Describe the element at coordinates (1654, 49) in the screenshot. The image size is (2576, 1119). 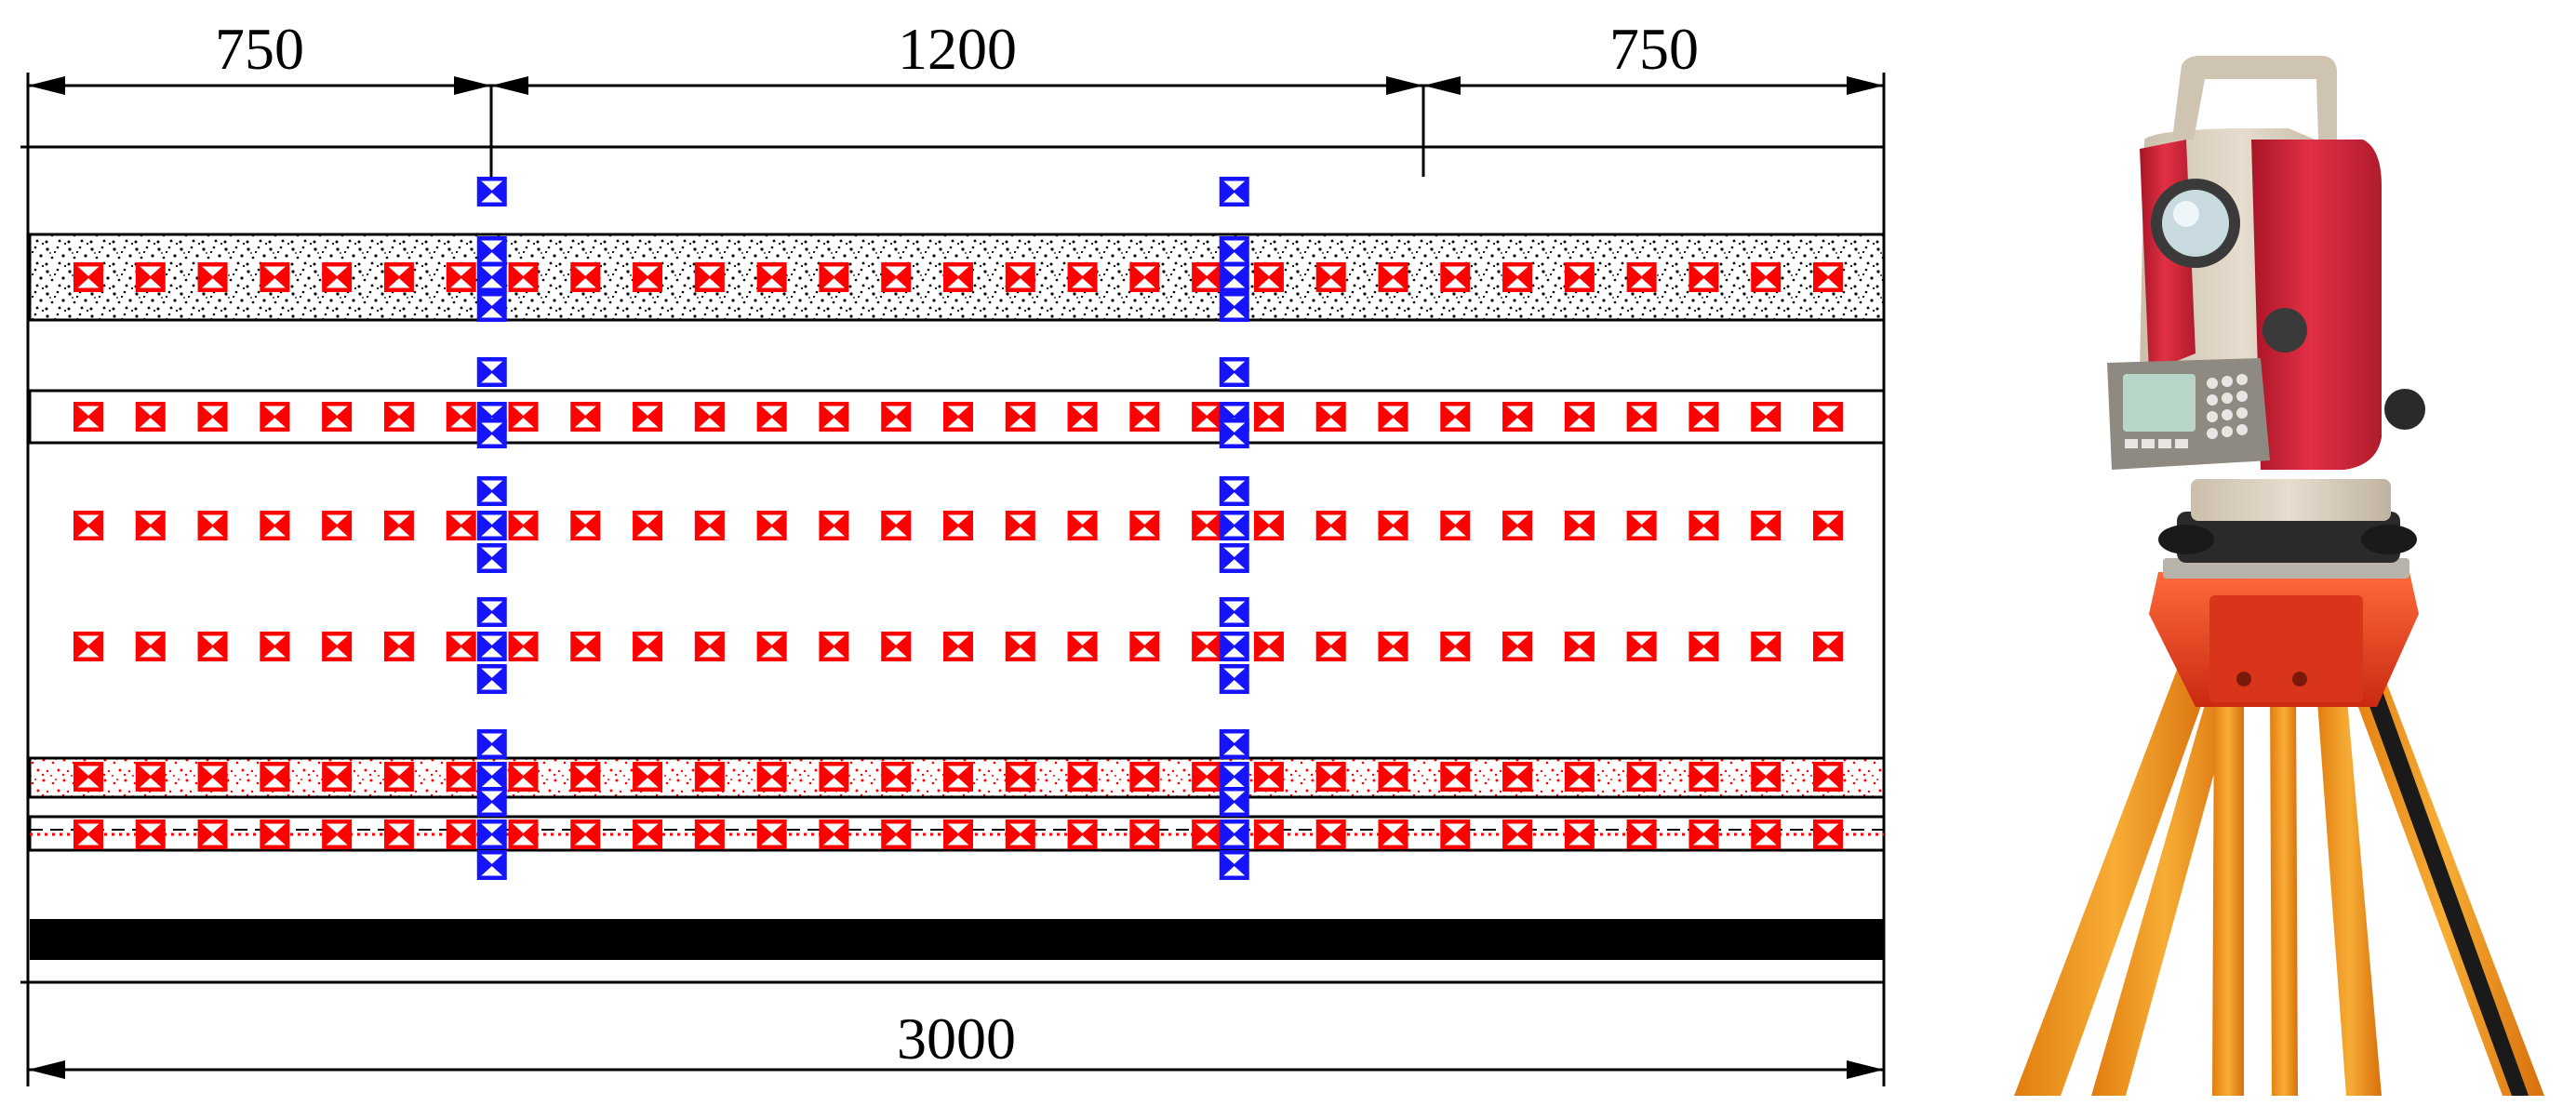
I see `dimension-label-top-right: 750` at that location.